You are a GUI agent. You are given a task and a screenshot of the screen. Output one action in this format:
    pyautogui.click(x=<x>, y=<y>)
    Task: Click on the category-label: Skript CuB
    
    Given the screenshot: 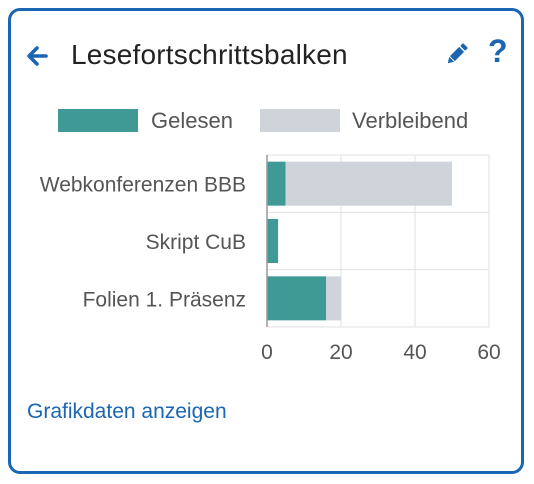 What is the action you would take?
    pyautogui.click(x=196, y=242)
    